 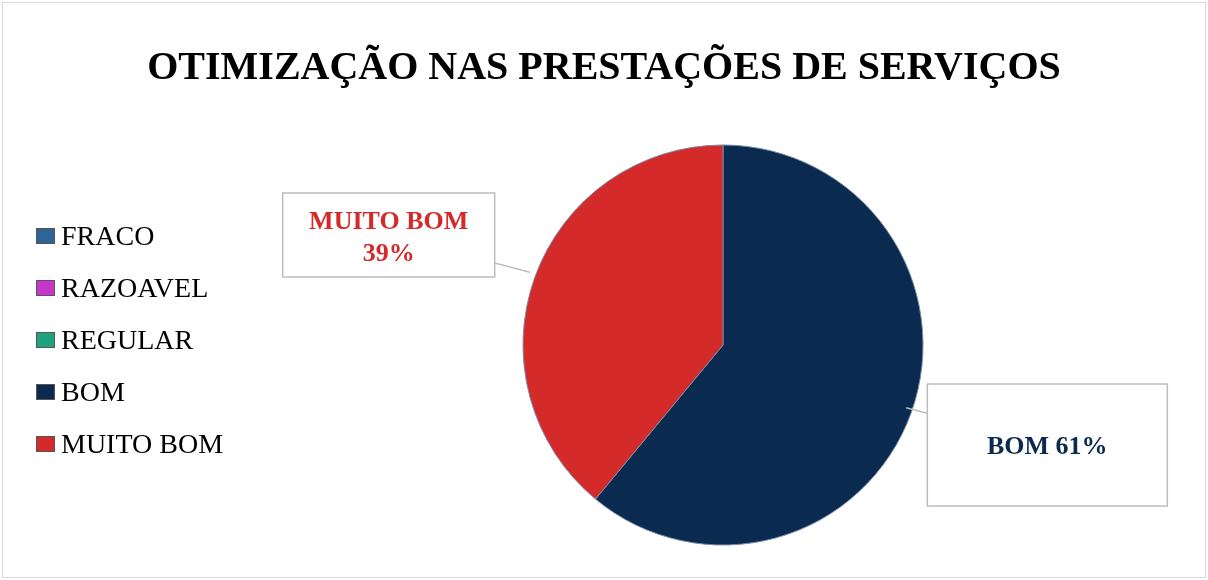 What do you see at coordinates (108, 236) in the screenshot?
I see `legend-label: FRACO` at bounding box center [108, 236].